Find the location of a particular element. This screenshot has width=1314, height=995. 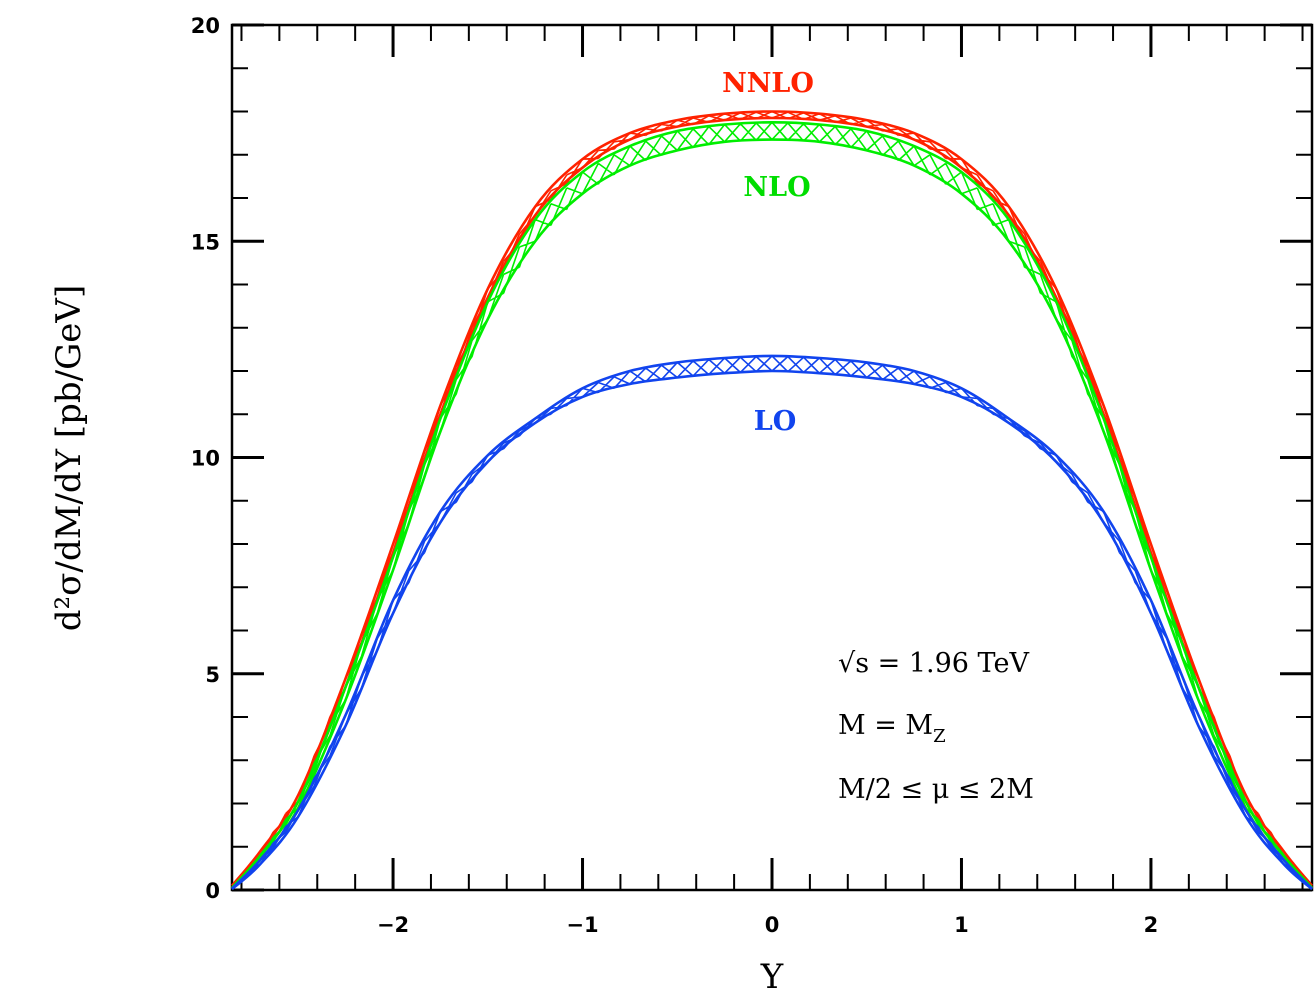

y-tick-label: 10 is located at coordinates (205, 459).